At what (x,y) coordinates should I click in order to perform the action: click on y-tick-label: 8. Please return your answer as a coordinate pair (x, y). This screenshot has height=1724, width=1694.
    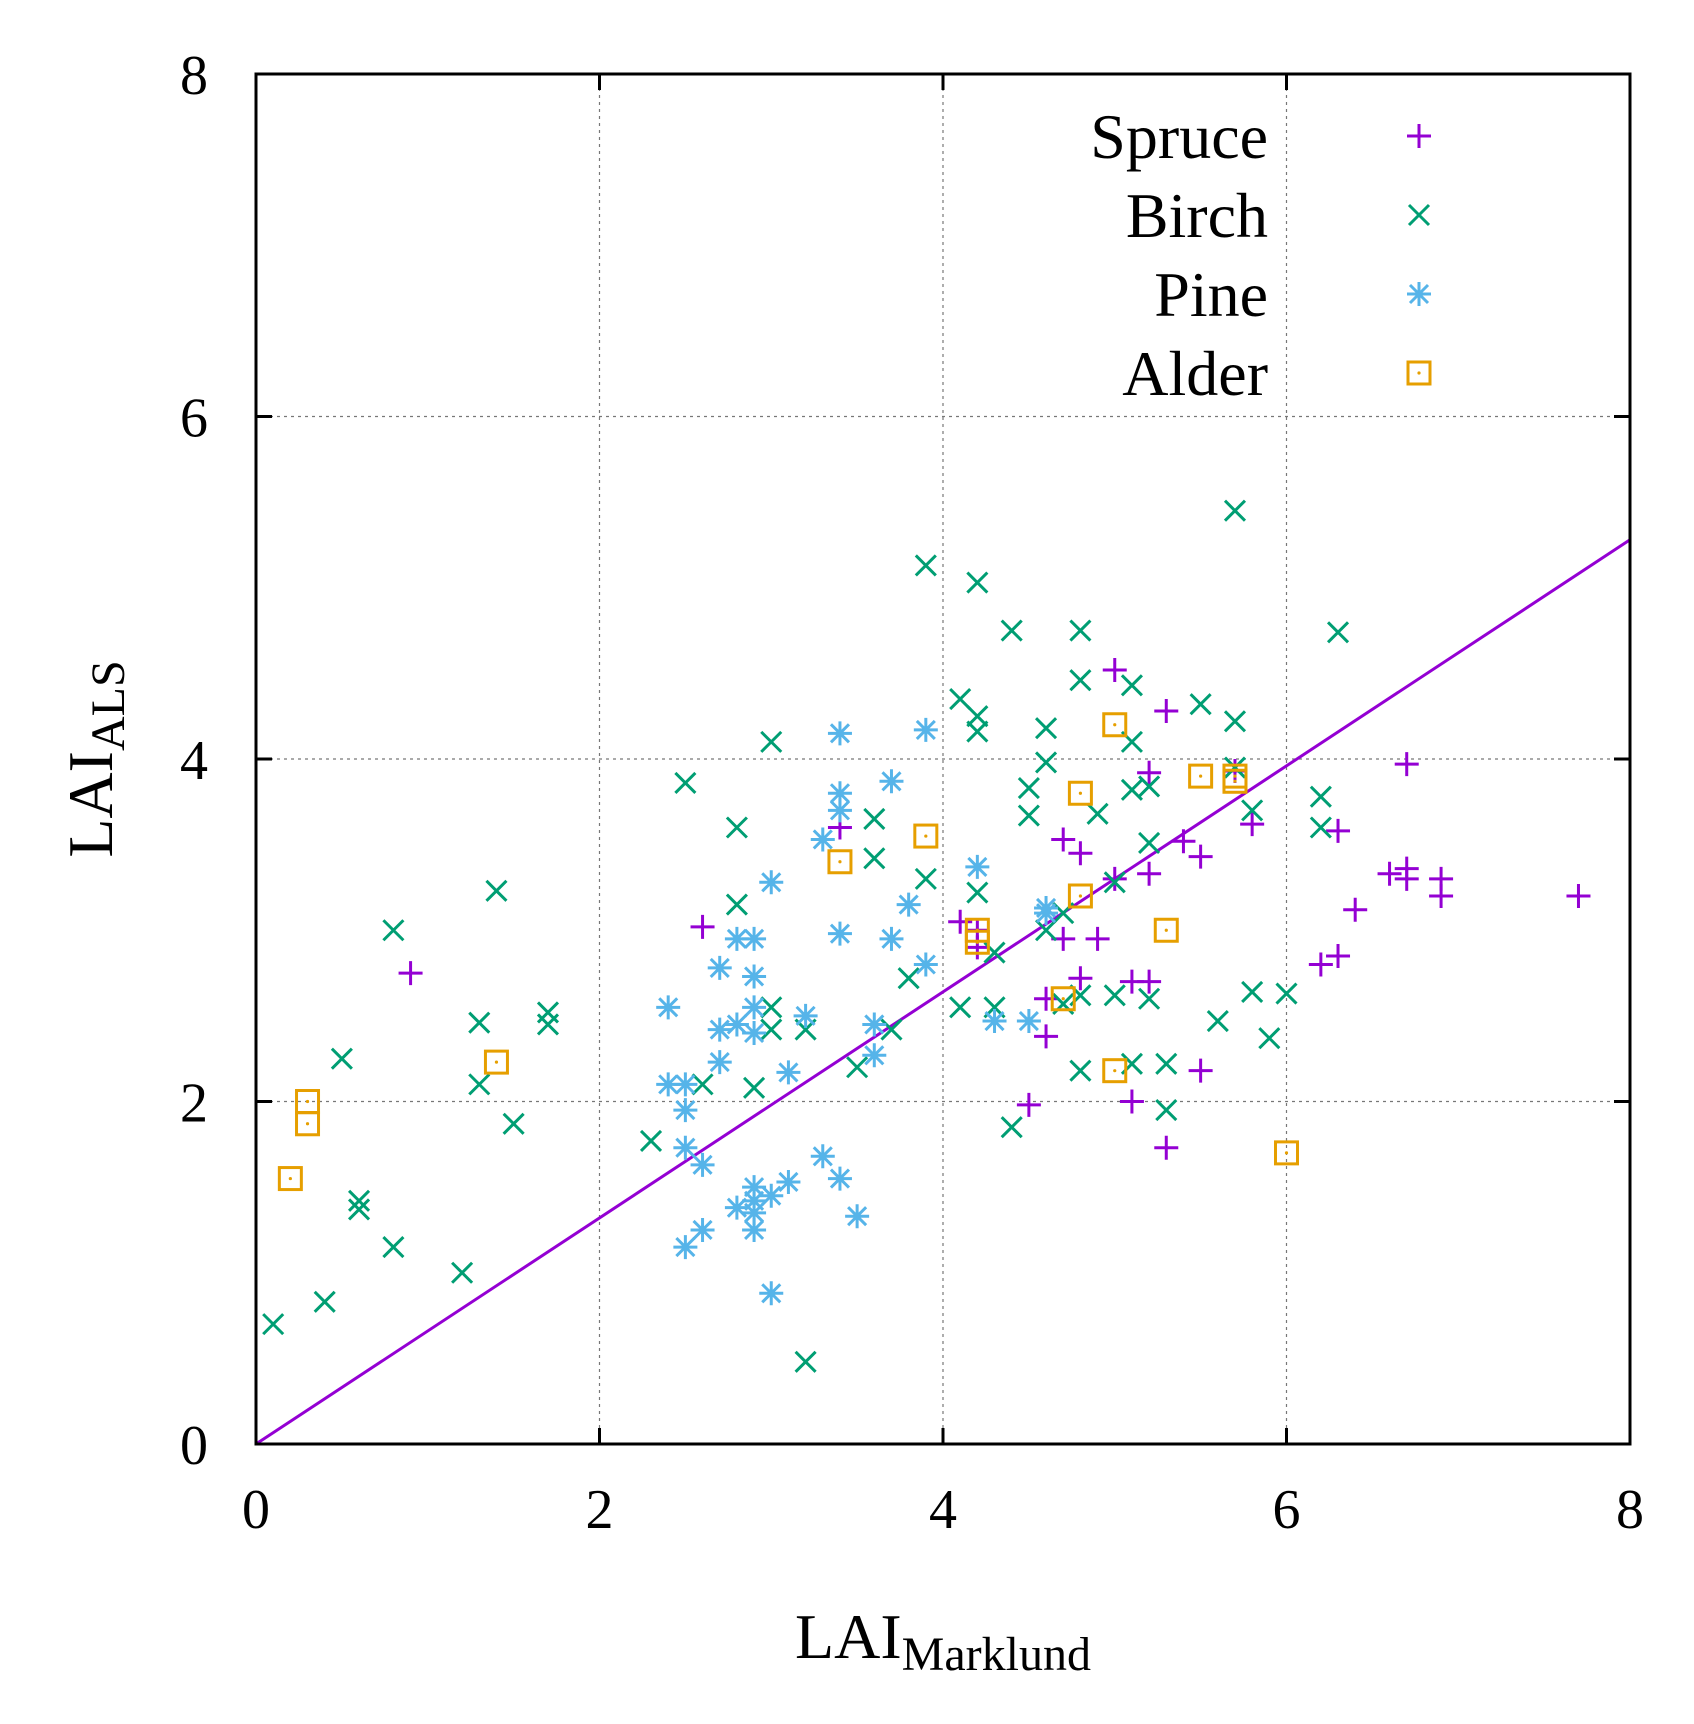
    Looking at the image, I should click on (194, 76).